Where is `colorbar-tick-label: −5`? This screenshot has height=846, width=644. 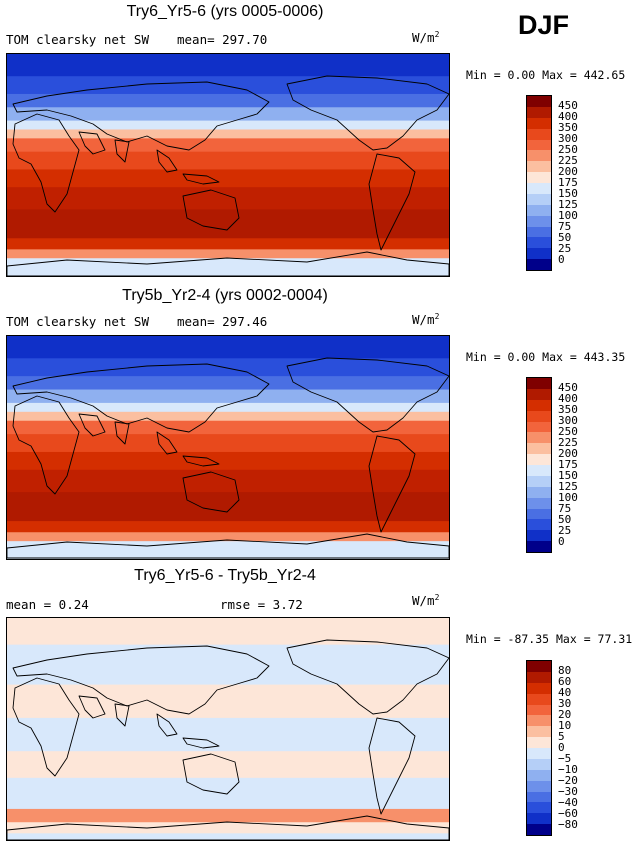
colorbar-tick-label: −5 is located at coordinates (565, 758).